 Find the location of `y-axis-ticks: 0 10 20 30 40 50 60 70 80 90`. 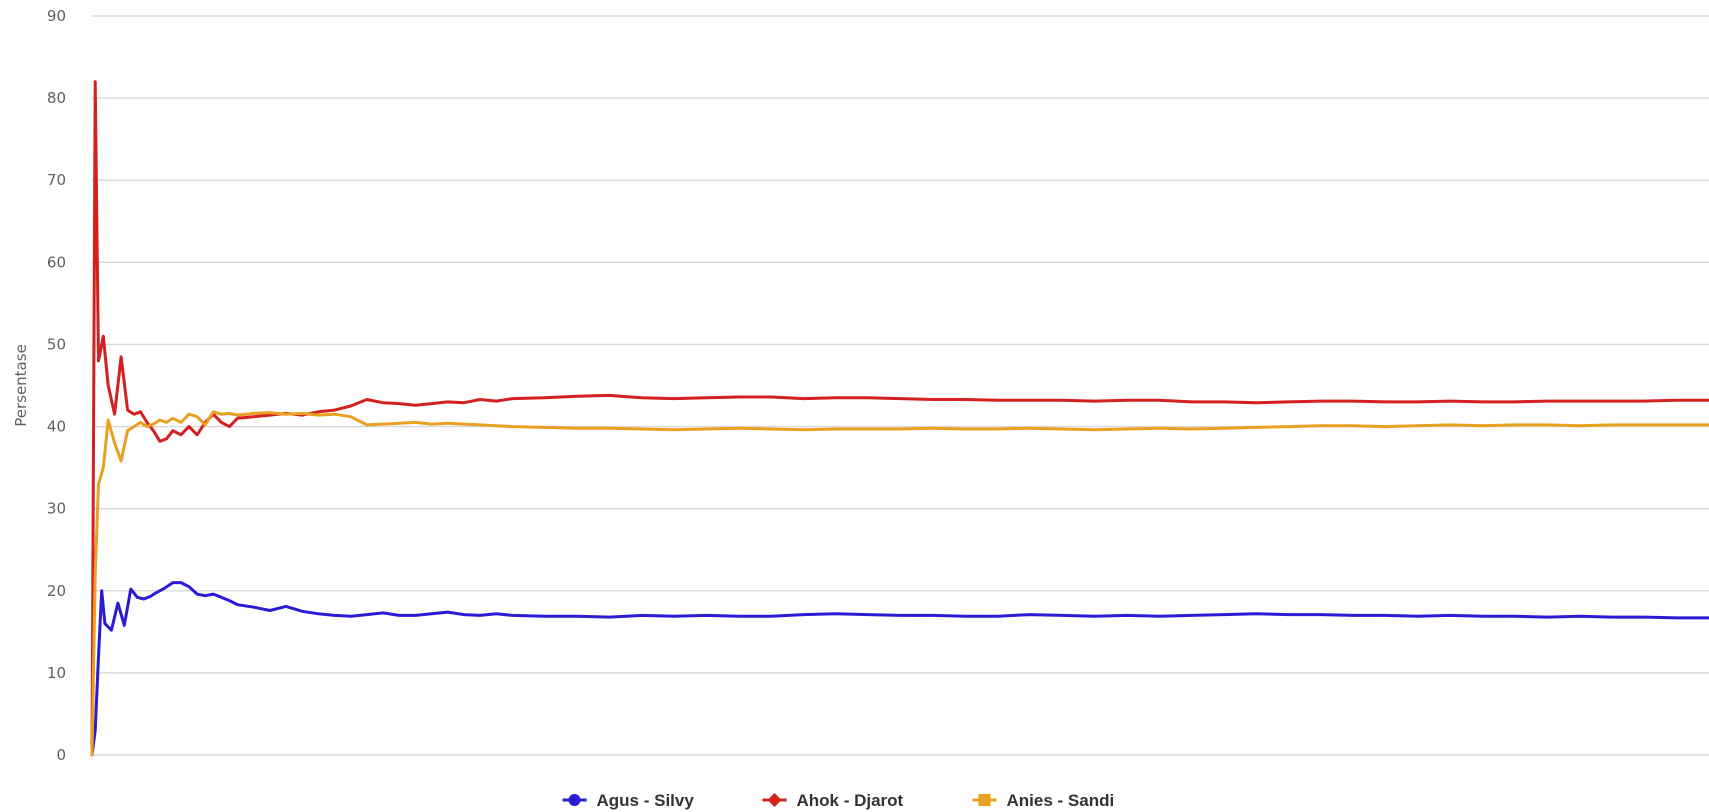

y-axis-ticks: 0 10 20 30 40 50 60 70 80 90 is located at coordinates (56, 385).